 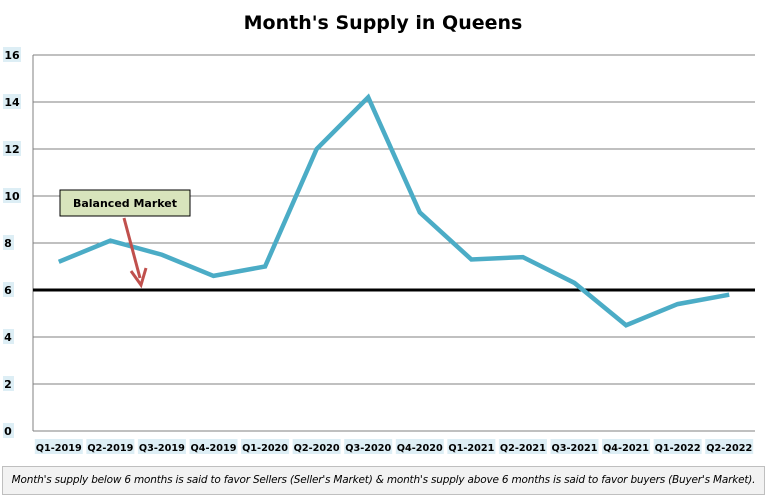 I want to click on x-tick-label: Q2-2020, so click(x=317, y=448).